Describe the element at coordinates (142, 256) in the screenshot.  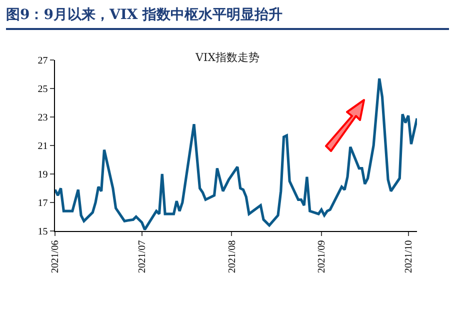
I see `x-tick-label: 2021/07` at that location.